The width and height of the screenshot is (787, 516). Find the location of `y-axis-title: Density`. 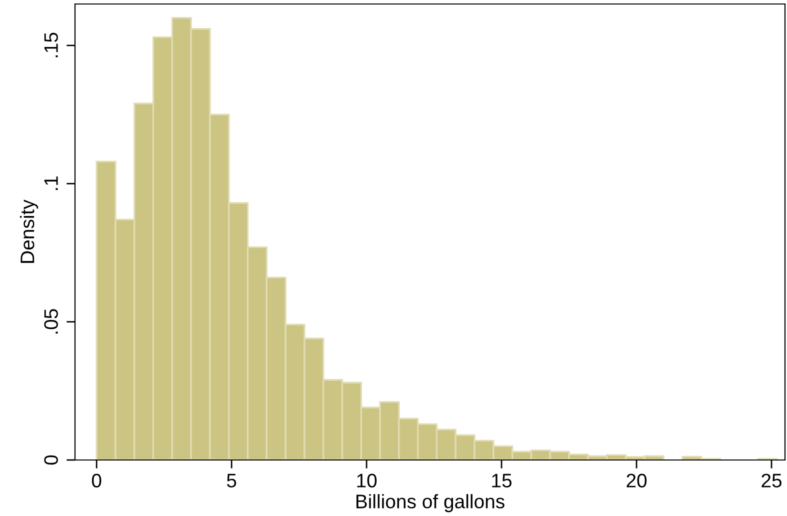

y-axis-title: Density is located at coordinates (29, 231).